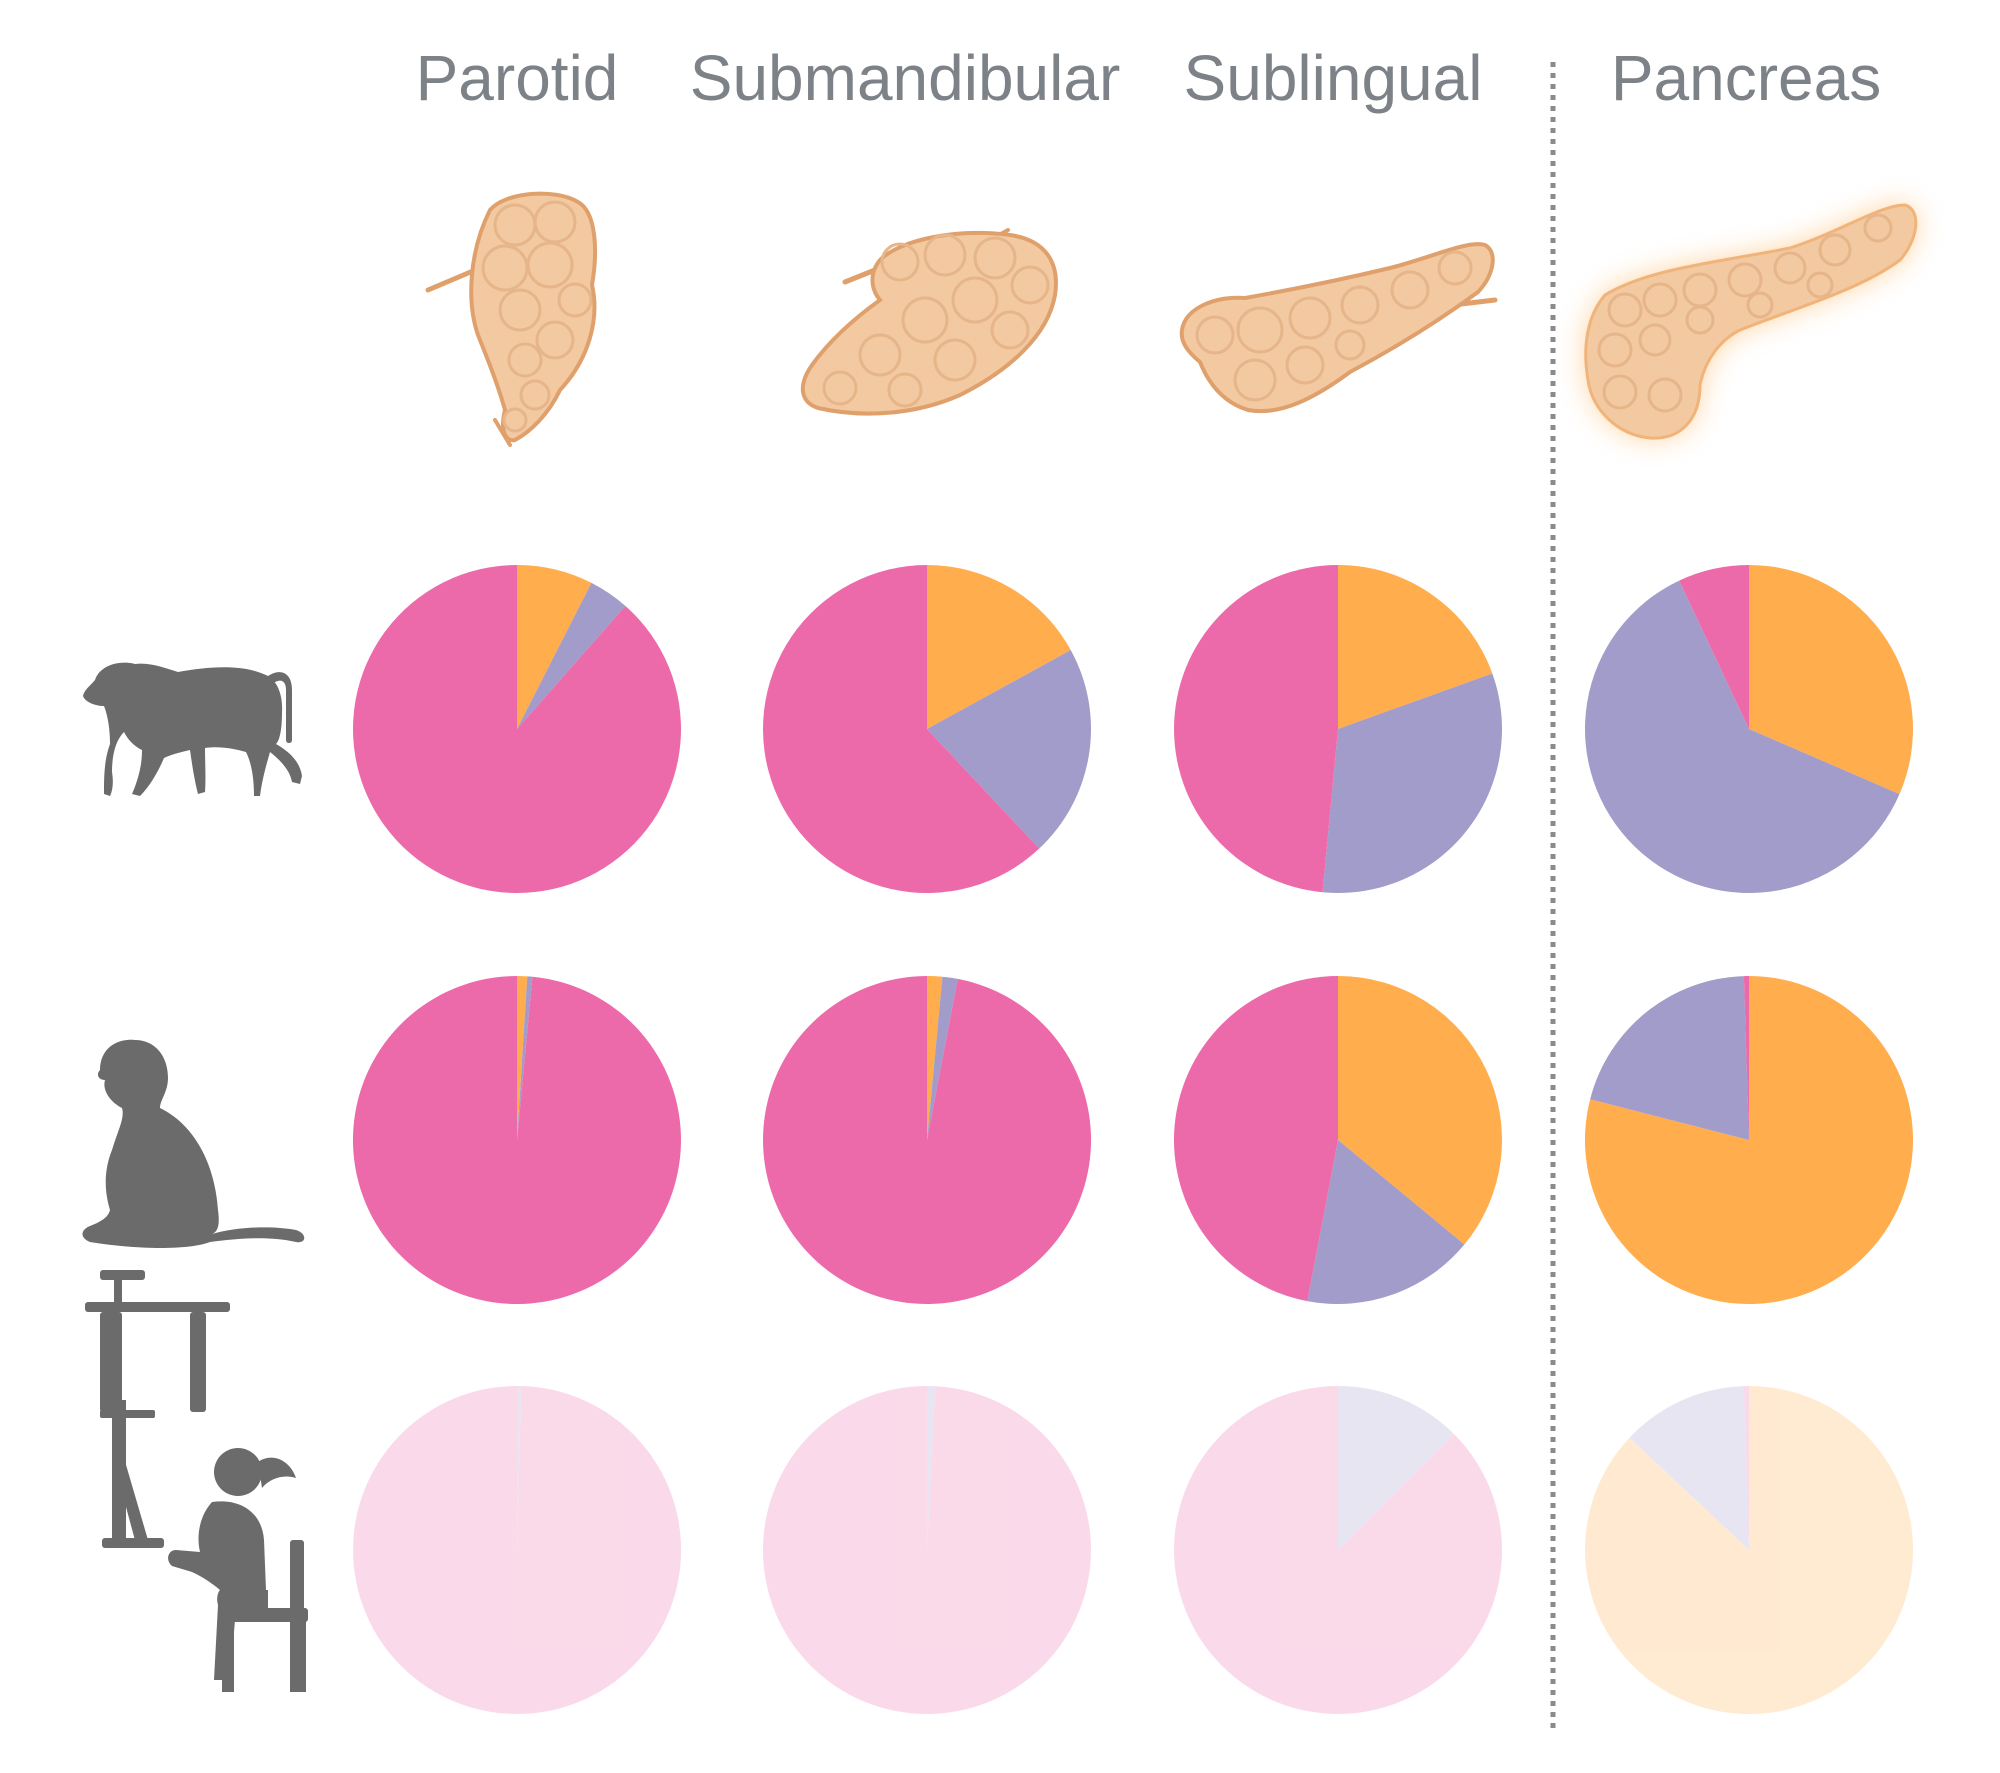 The width and height of the screenshot is (2000, 1773). I want to click on pie-baboon-parotid, so click(517, 729).